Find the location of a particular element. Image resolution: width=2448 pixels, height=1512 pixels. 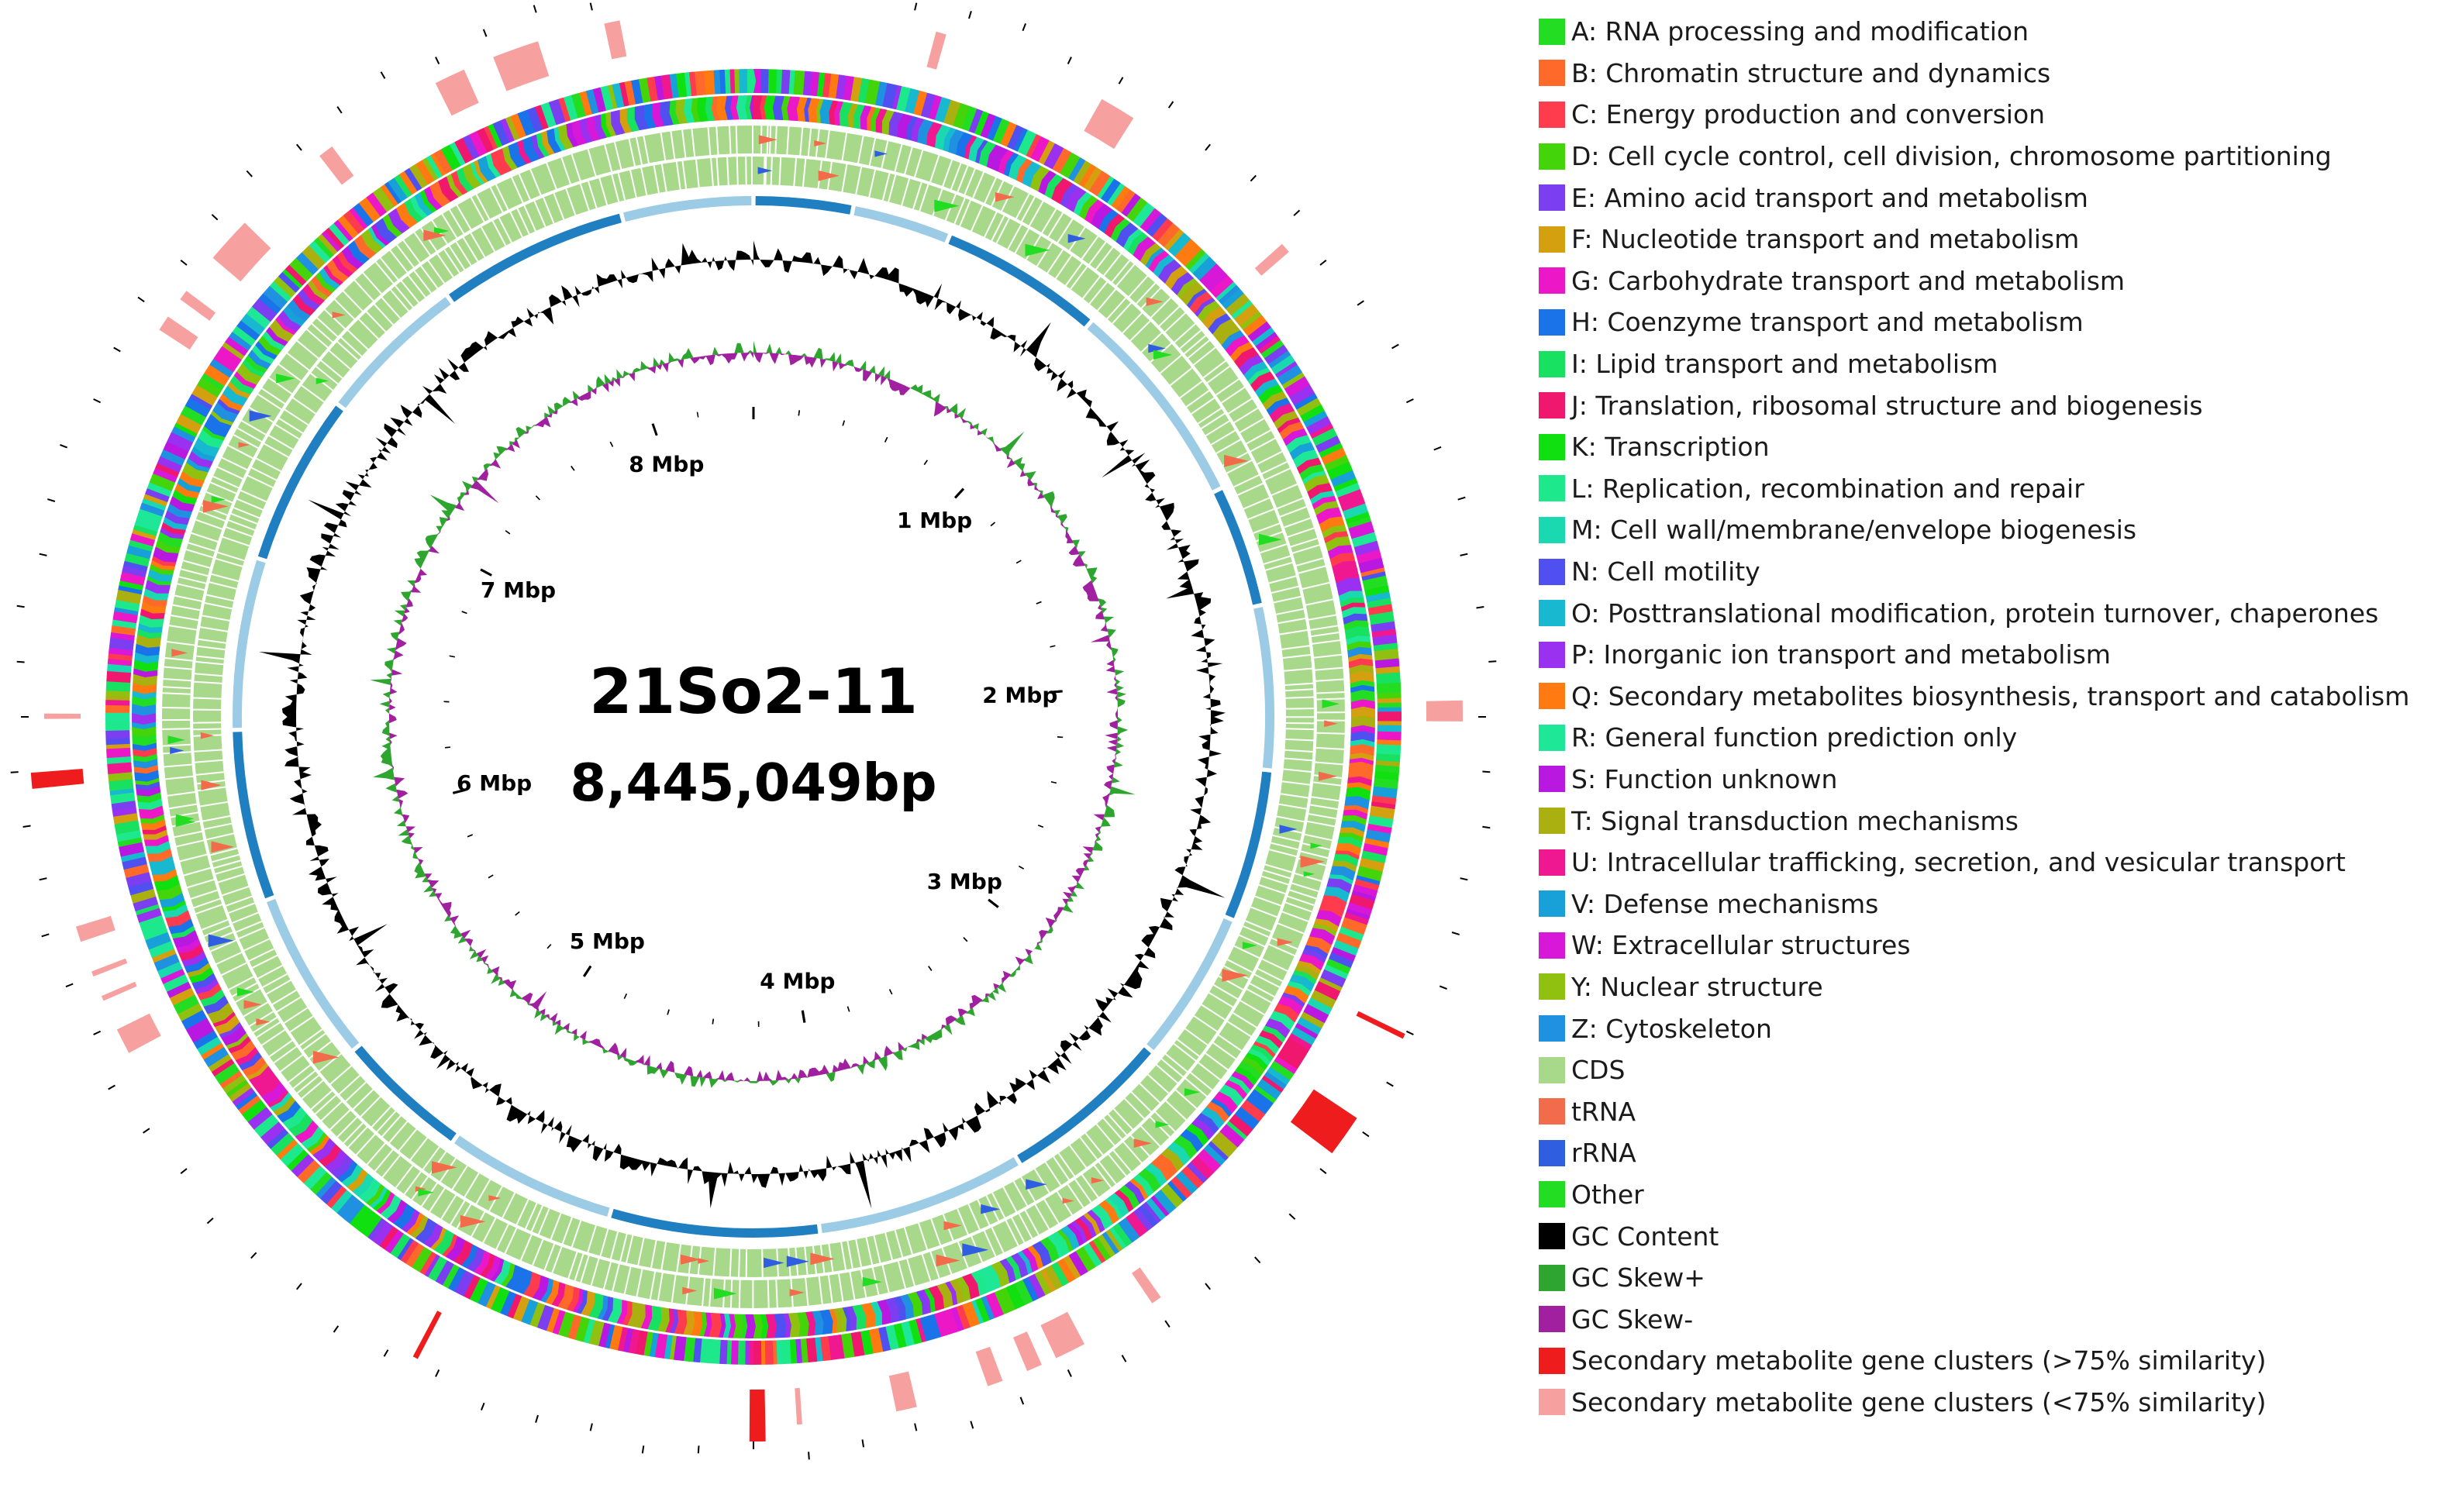

legend-item: F: Nucleotide transport and metabolism is located at coordinates (1992, 239).